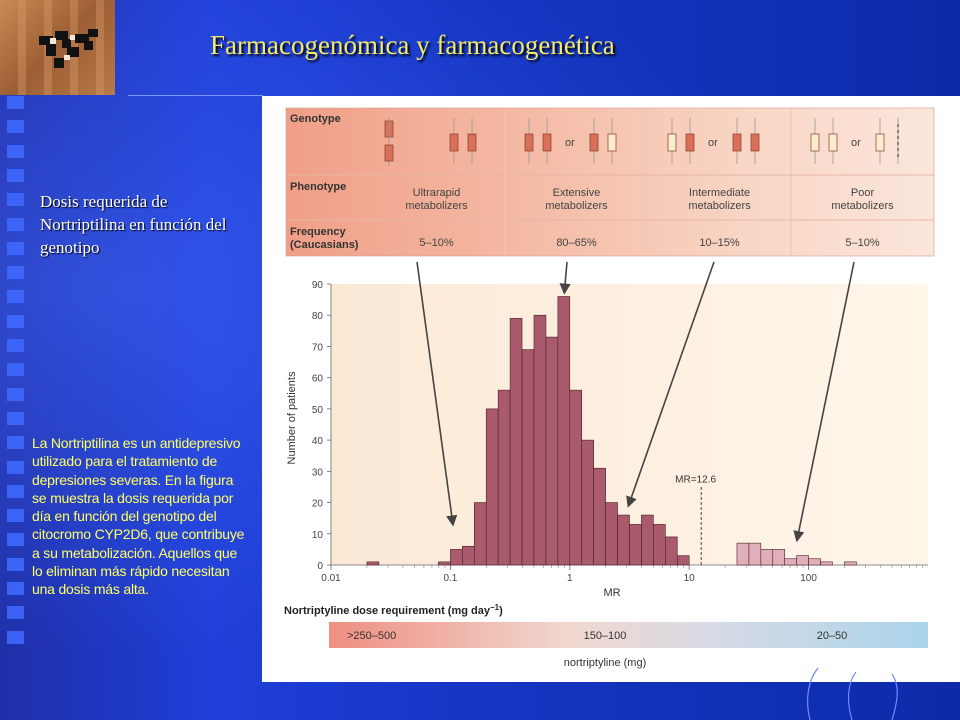 The image size is (960, 720). Describe the element at coordinates (852, 693) in the screenshot. I see `corner-decoration` at that location.